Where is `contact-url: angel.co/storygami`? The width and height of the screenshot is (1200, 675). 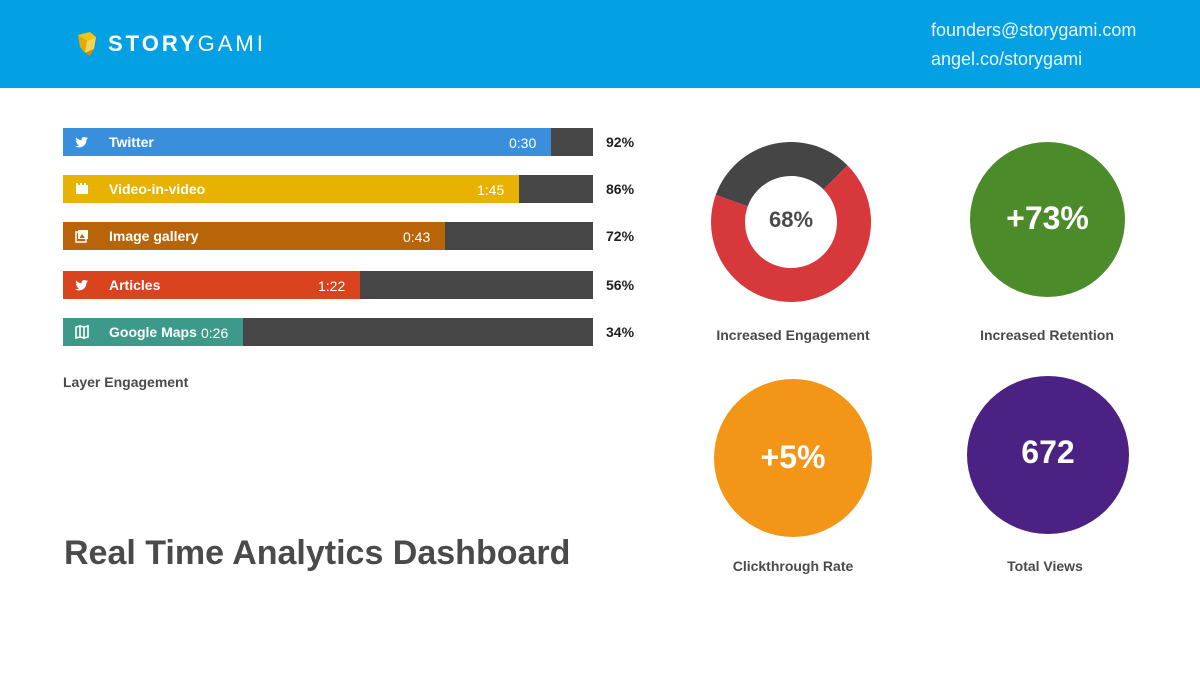
contact-url: angel.co/storygami is located at coordinates (1007, 59).